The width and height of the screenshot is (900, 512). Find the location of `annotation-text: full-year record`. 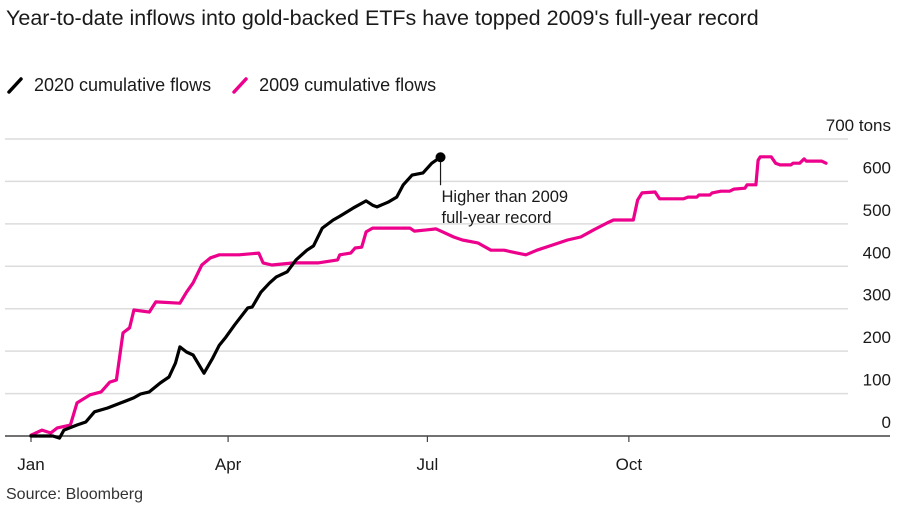

annotation-text: full-year record is located at coordinates (497, 218).